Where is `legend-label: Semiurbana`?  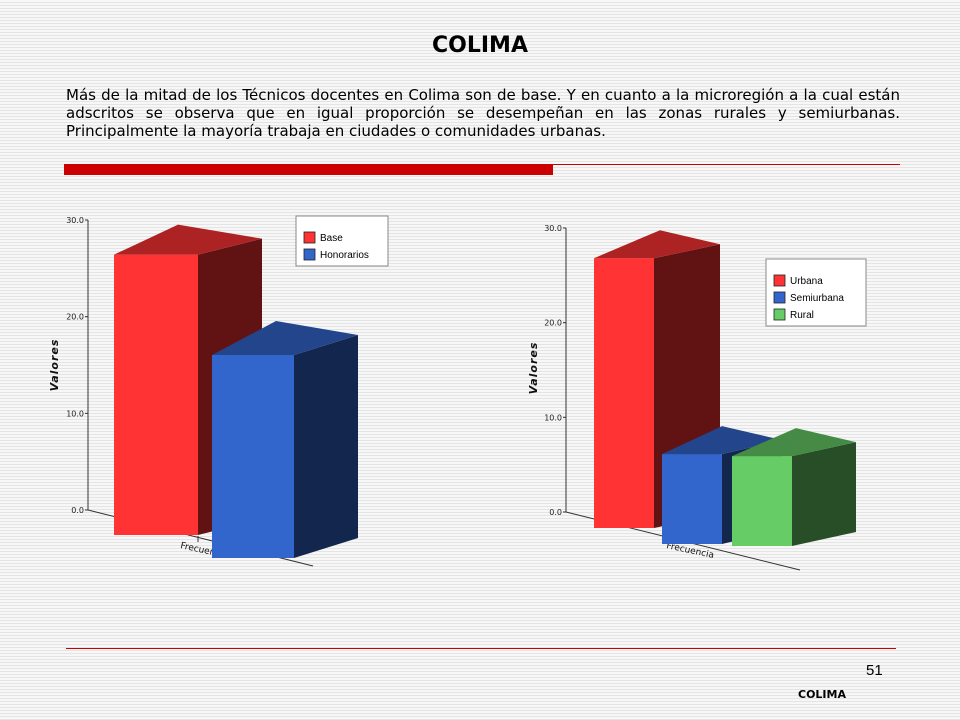
legend-label: Semiurbana is located at coordinates (817, 298).